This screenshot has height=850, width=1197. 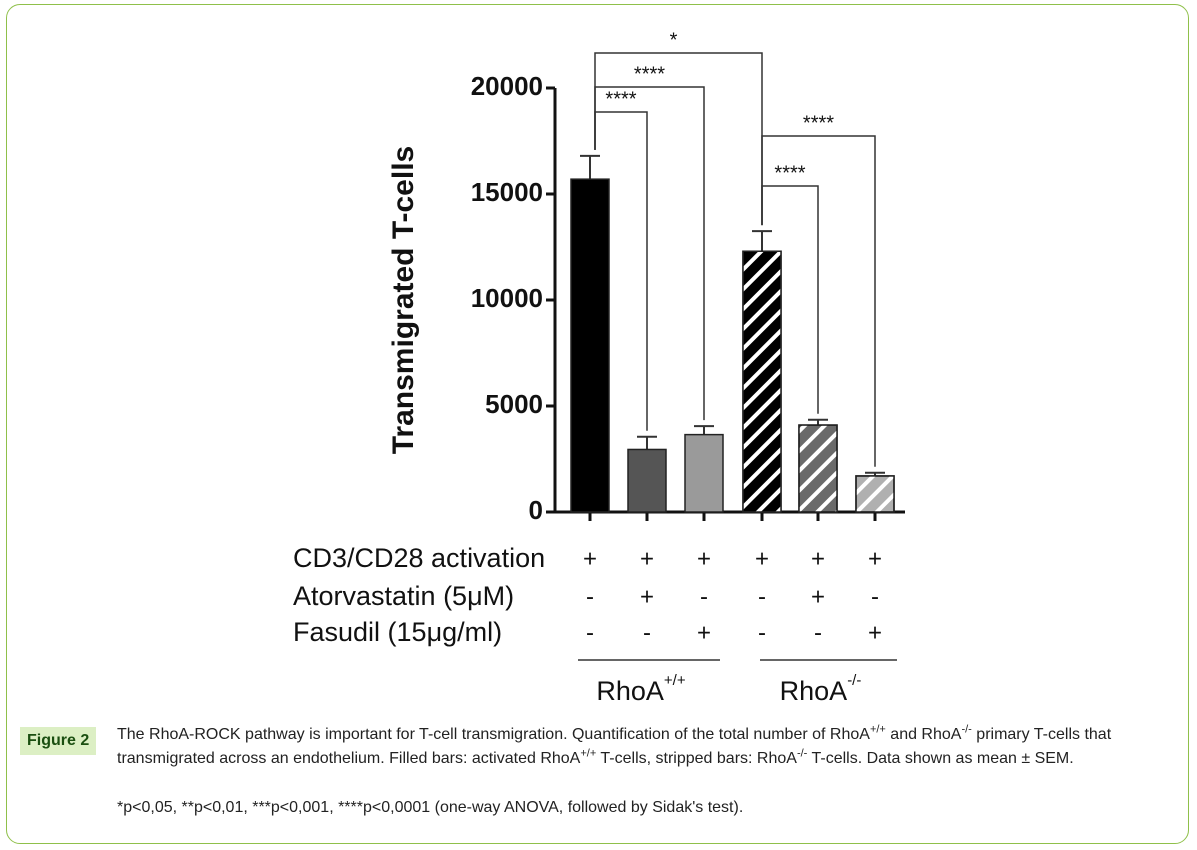 I want to click on caption-text: and RhoA, so click(x=923, y=734).